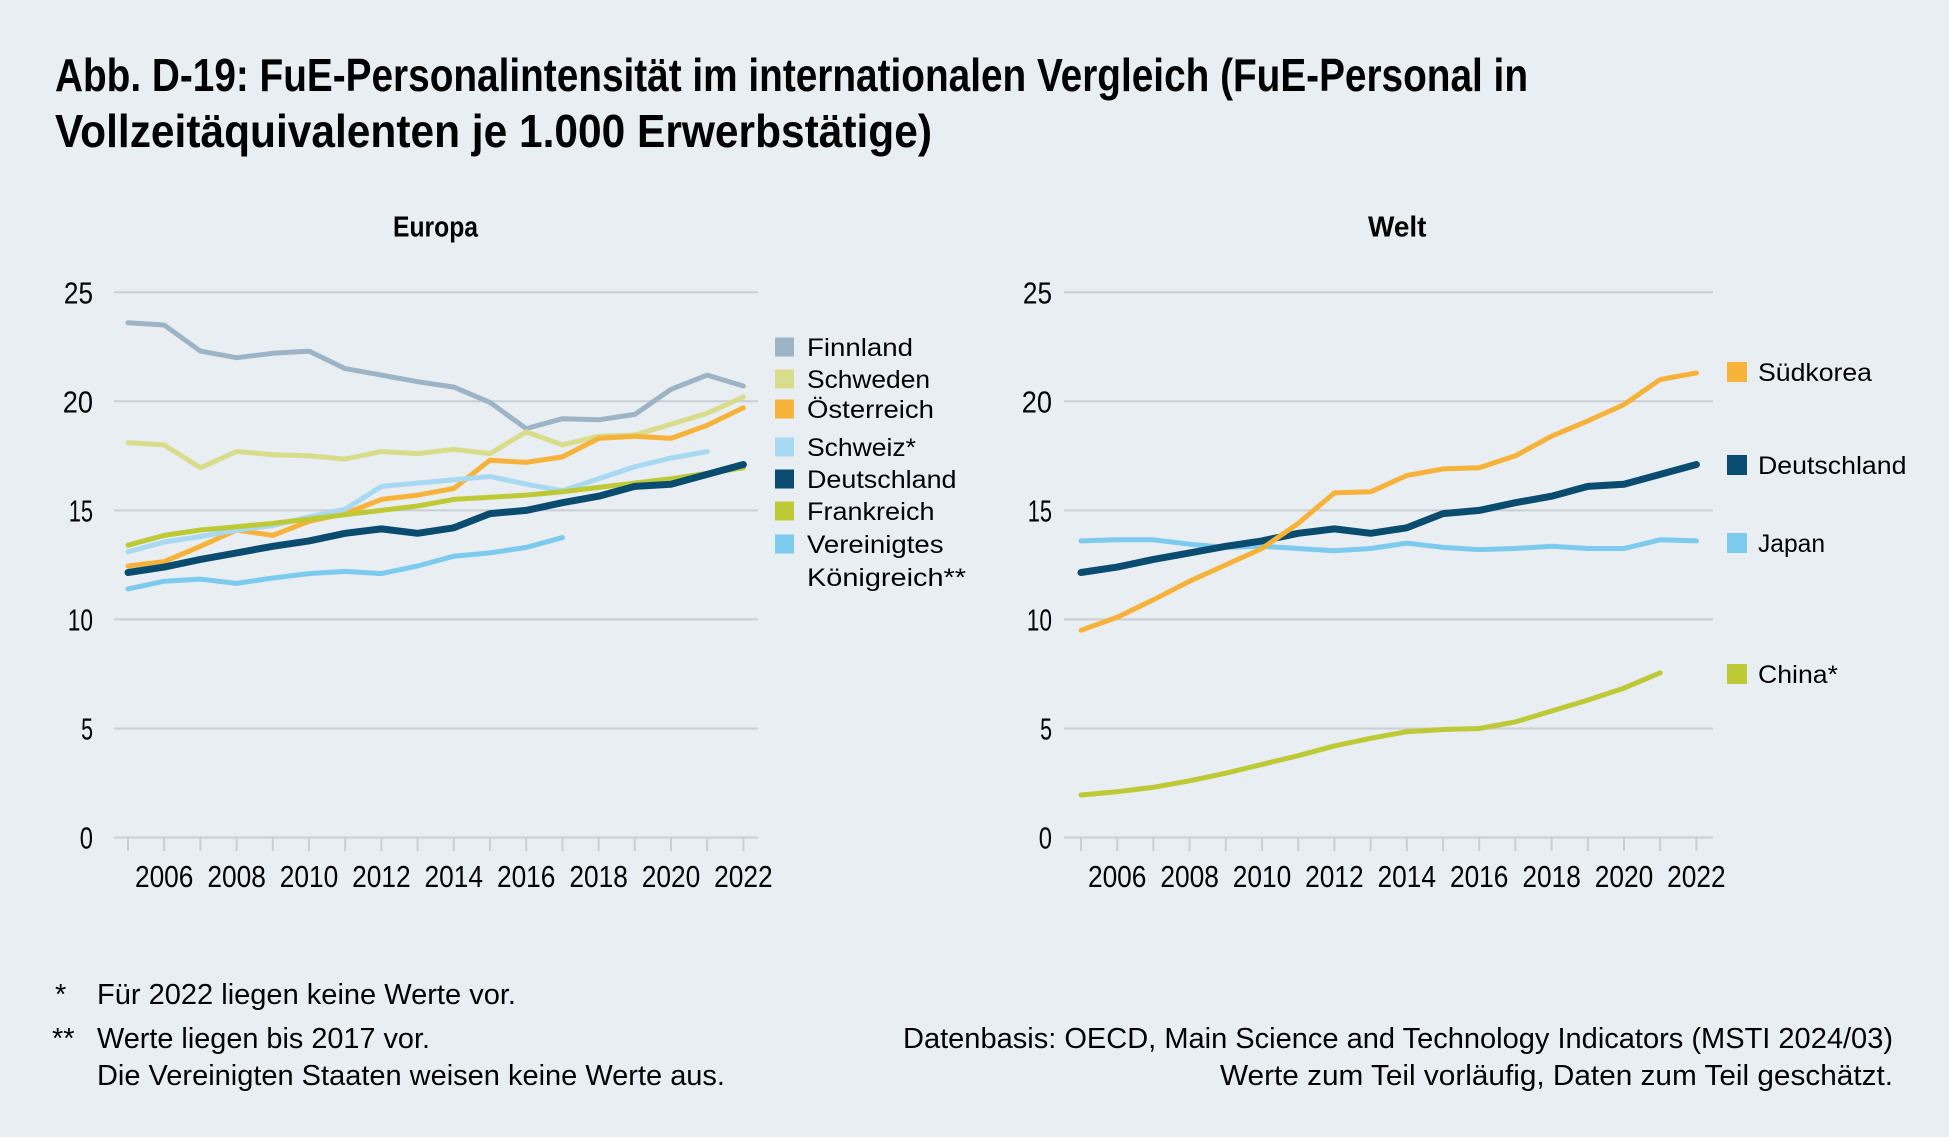  Describe the element at coordinates (871, 512) in the screenshot. I see `legend-label-frankreich: Frankreich` at that location.